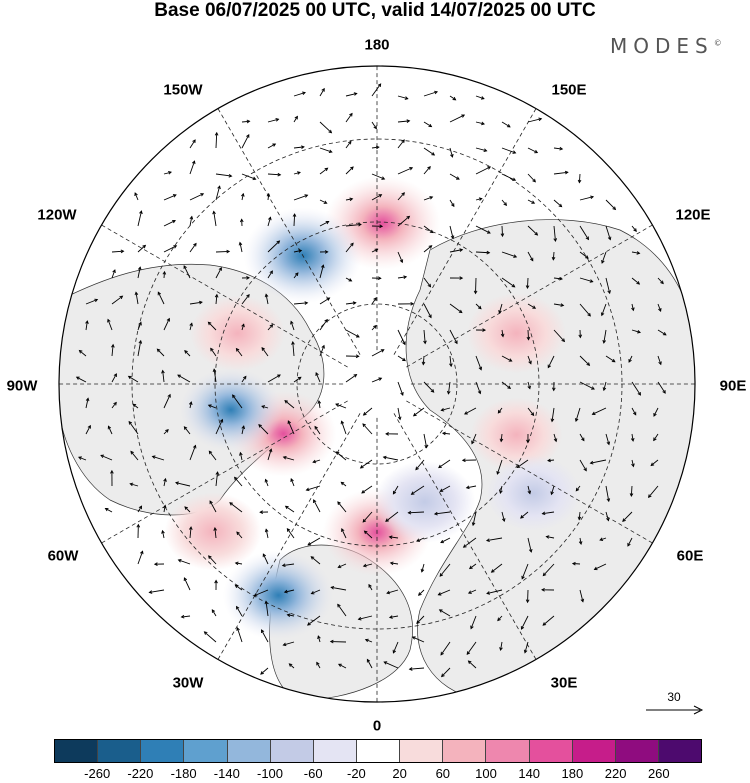  What do you see at coordinates (572, 773) in the screenshot?
I see `colorbar-tick-label: 180` at bounding box center [572, 773].